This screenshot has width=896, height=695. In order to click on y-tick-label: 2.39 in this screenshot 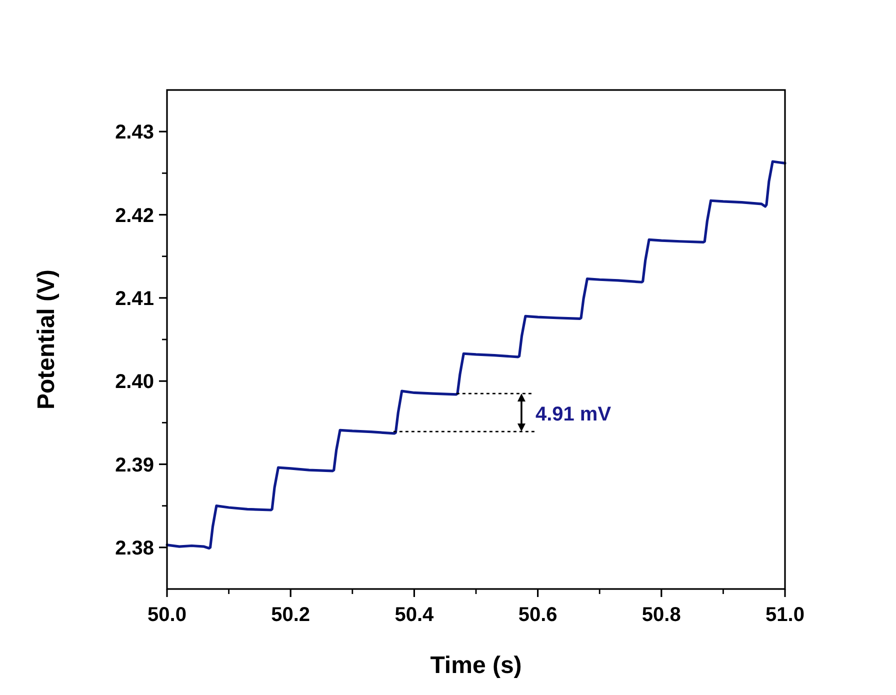, I will do `click(134, 465)`.